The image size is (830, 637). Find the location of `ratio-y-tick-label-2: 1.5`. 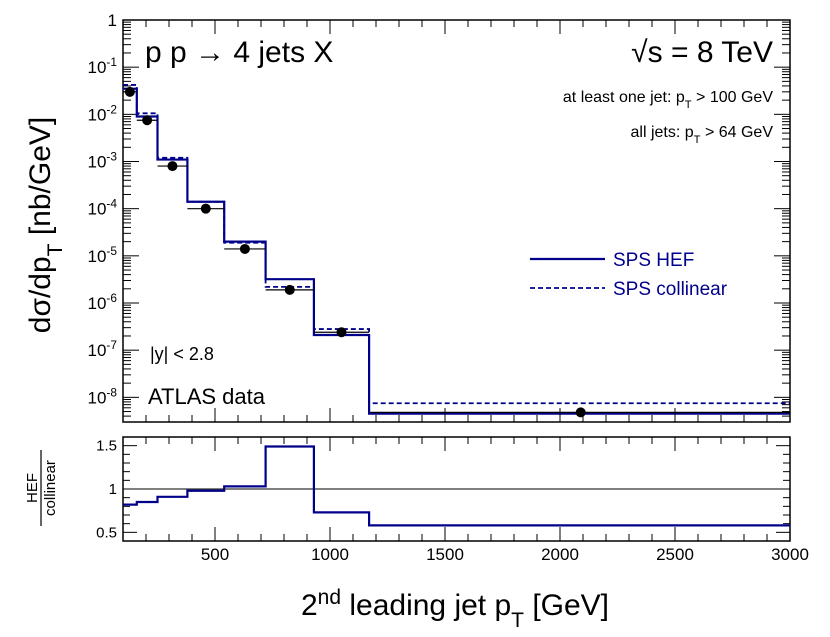

ratio-y-tick-label-2: 1.5 is located at coordinates (106, 446).